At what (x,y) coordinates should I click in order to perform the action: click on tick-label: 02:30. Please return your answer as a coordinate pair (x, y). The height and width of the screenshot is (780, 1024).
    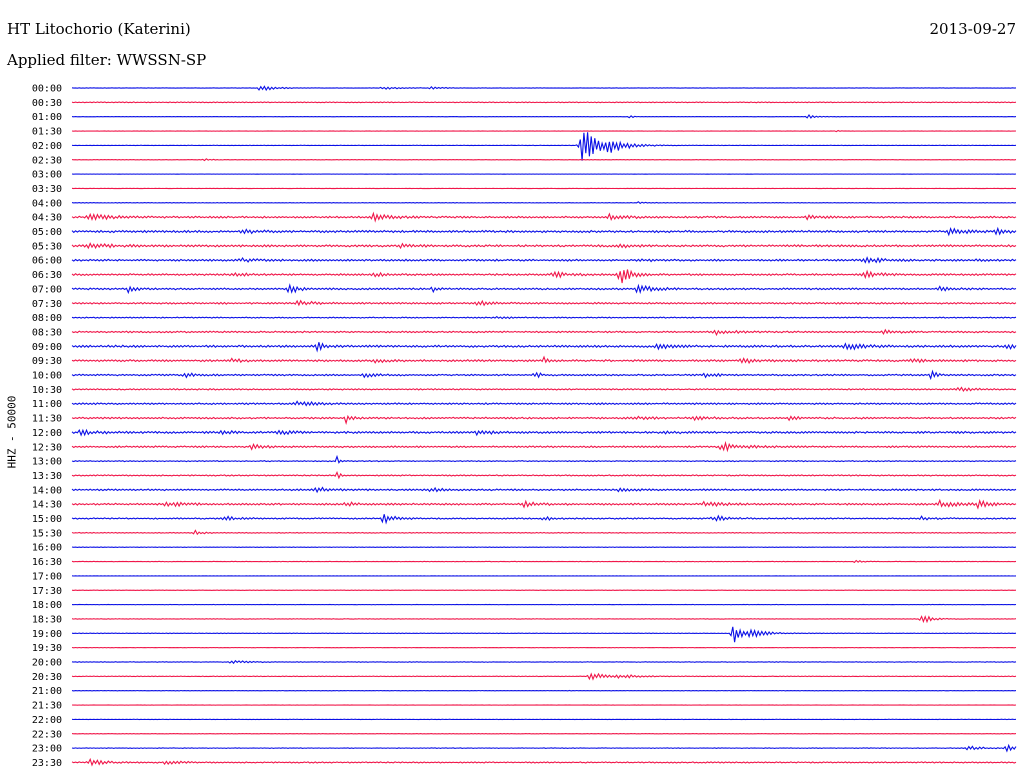
    Looking at the image, I should click on (47, 160).